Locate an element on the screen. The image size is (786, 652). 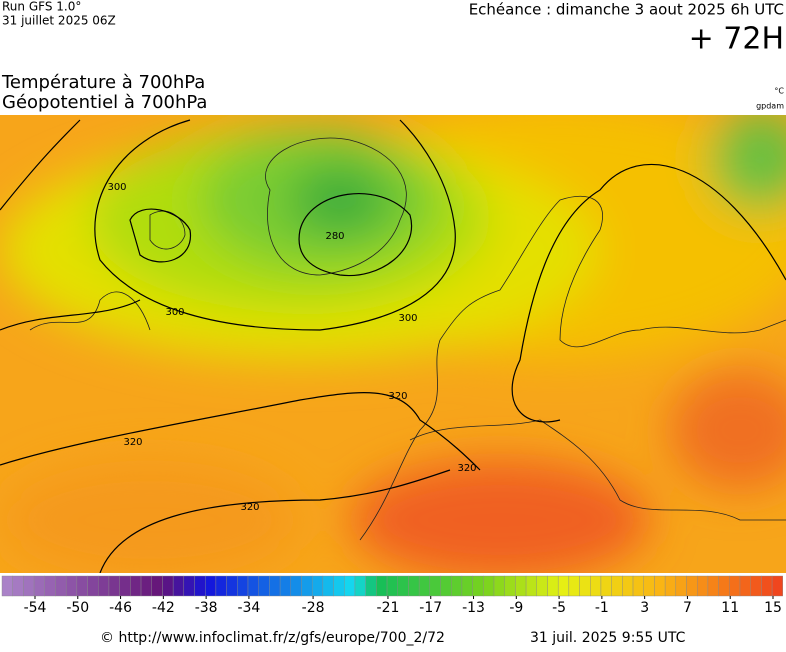
colorbar-tick-label: 15 is located at coordinates (773, 608).